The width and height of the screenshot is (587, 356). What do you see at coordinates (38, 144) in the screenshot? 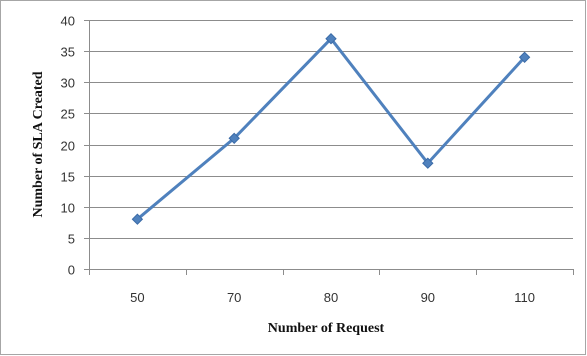
I see `y-axis-title: Number of SLA Created` at bounding box center [38, 144].